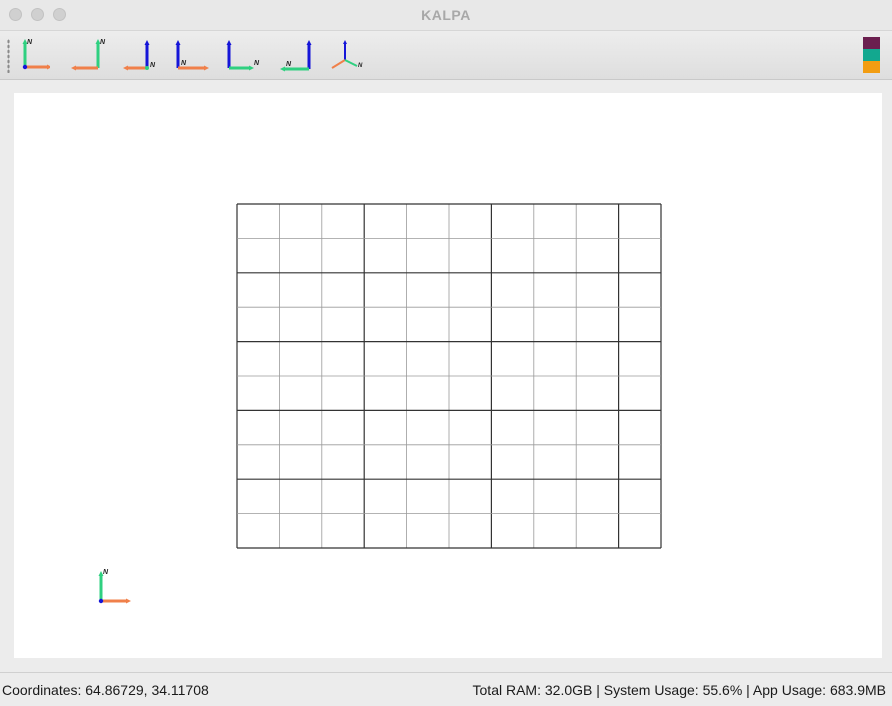  I want to click on toolbar-grip-handle, so click(8, 56).